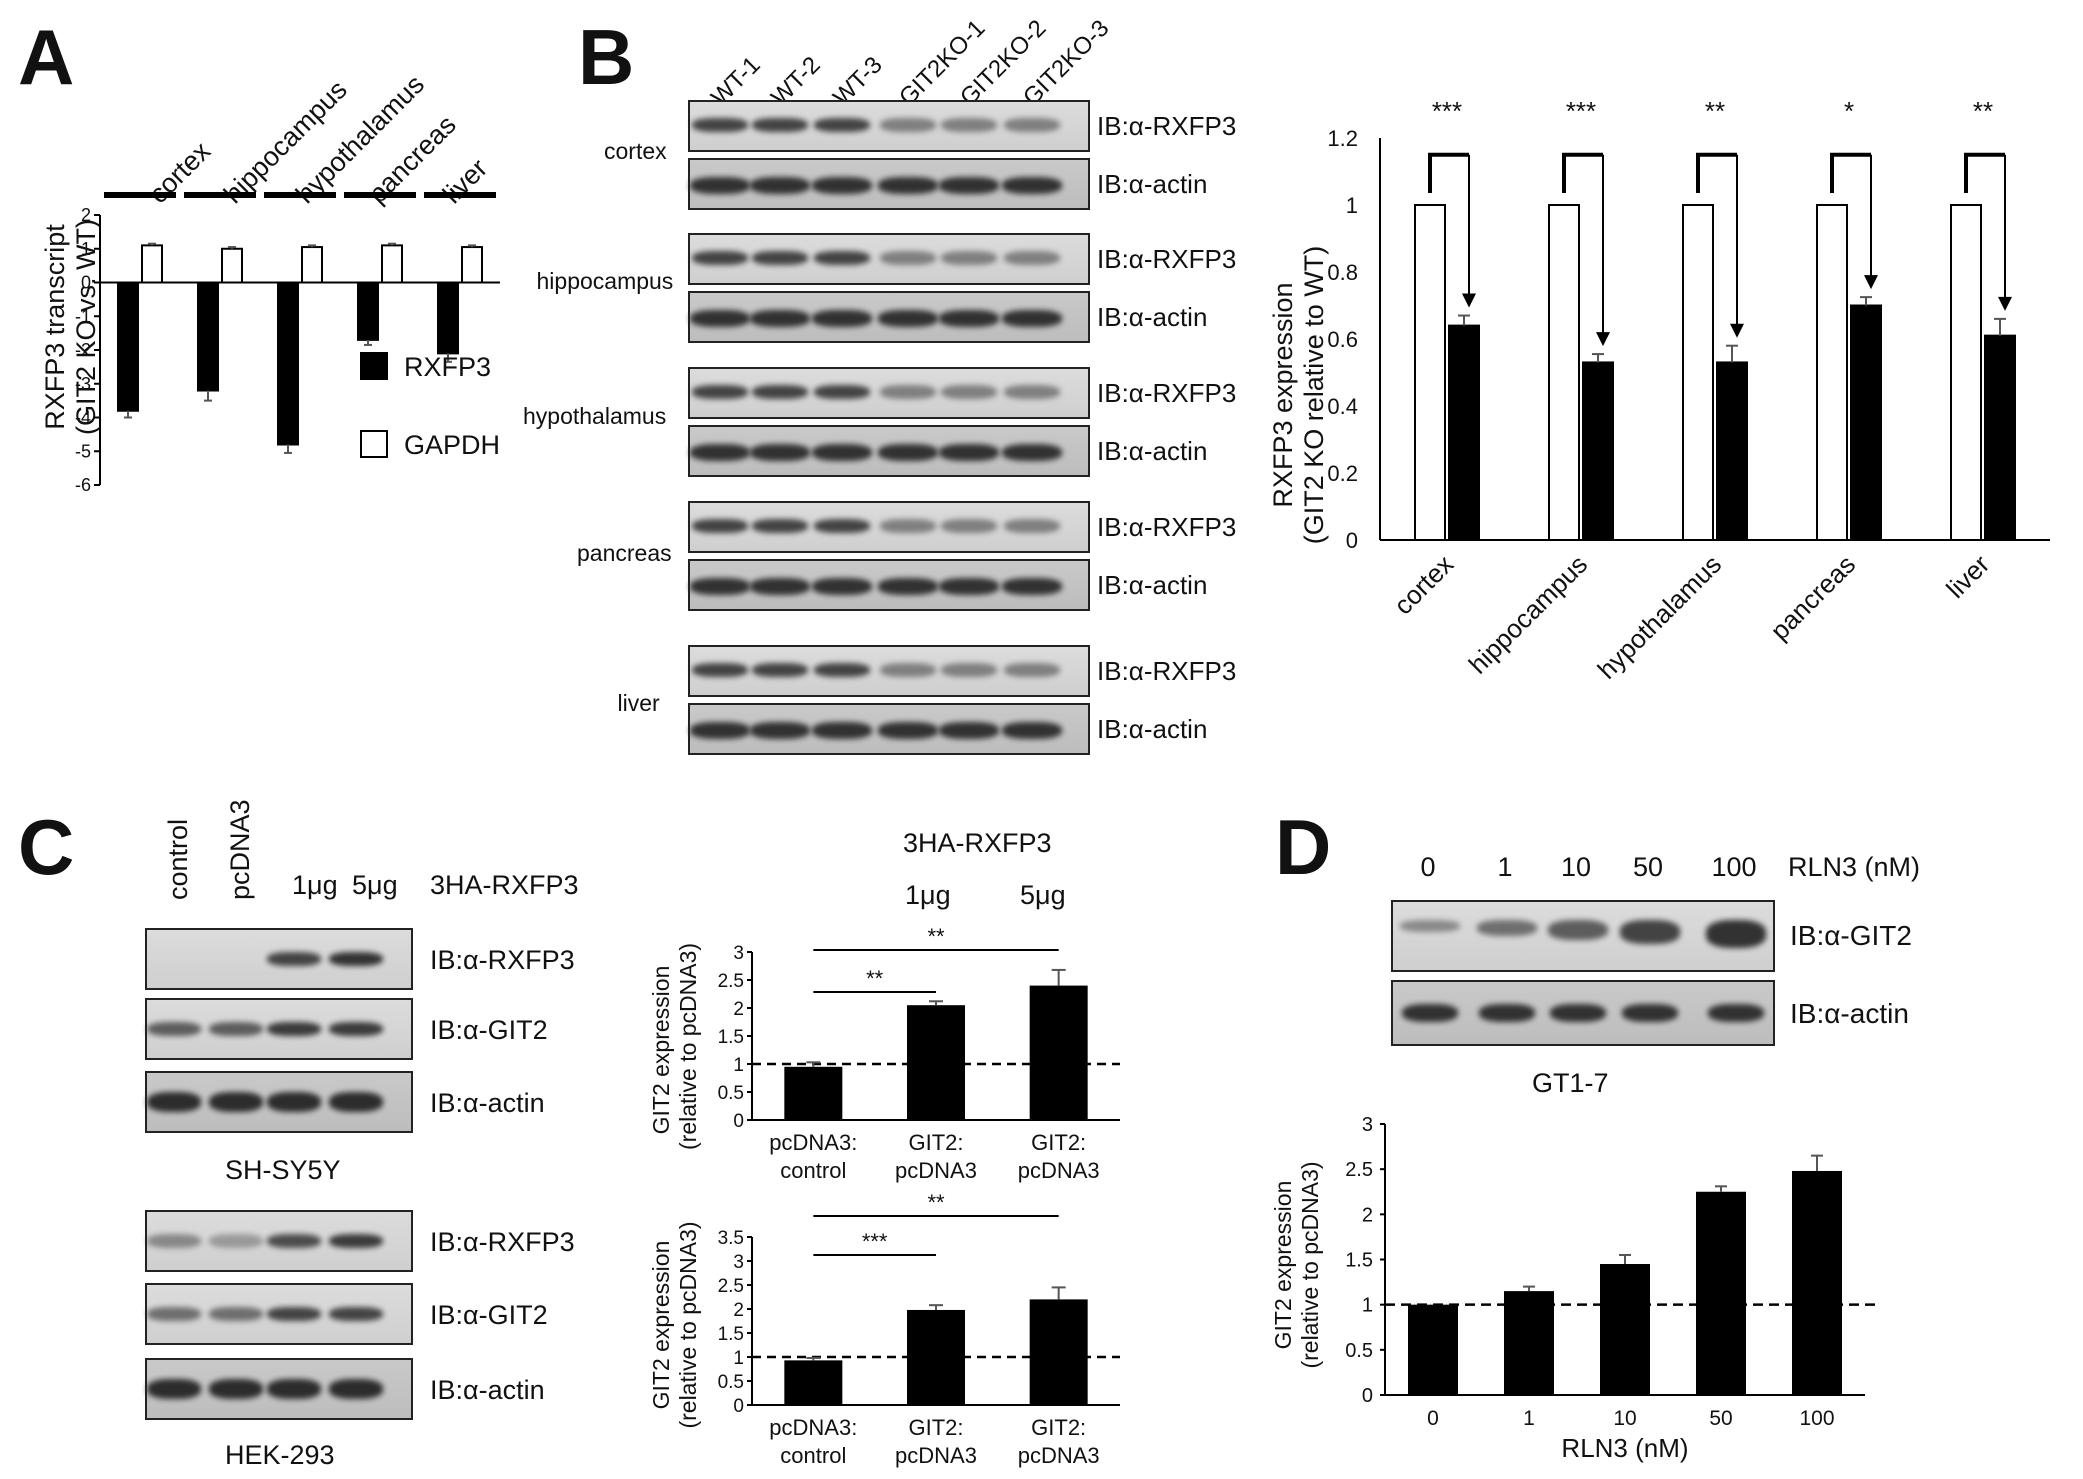  Describe the element at coordinates (83, 451) in the screenshot. I see `y-tick-label: -5` at that location.